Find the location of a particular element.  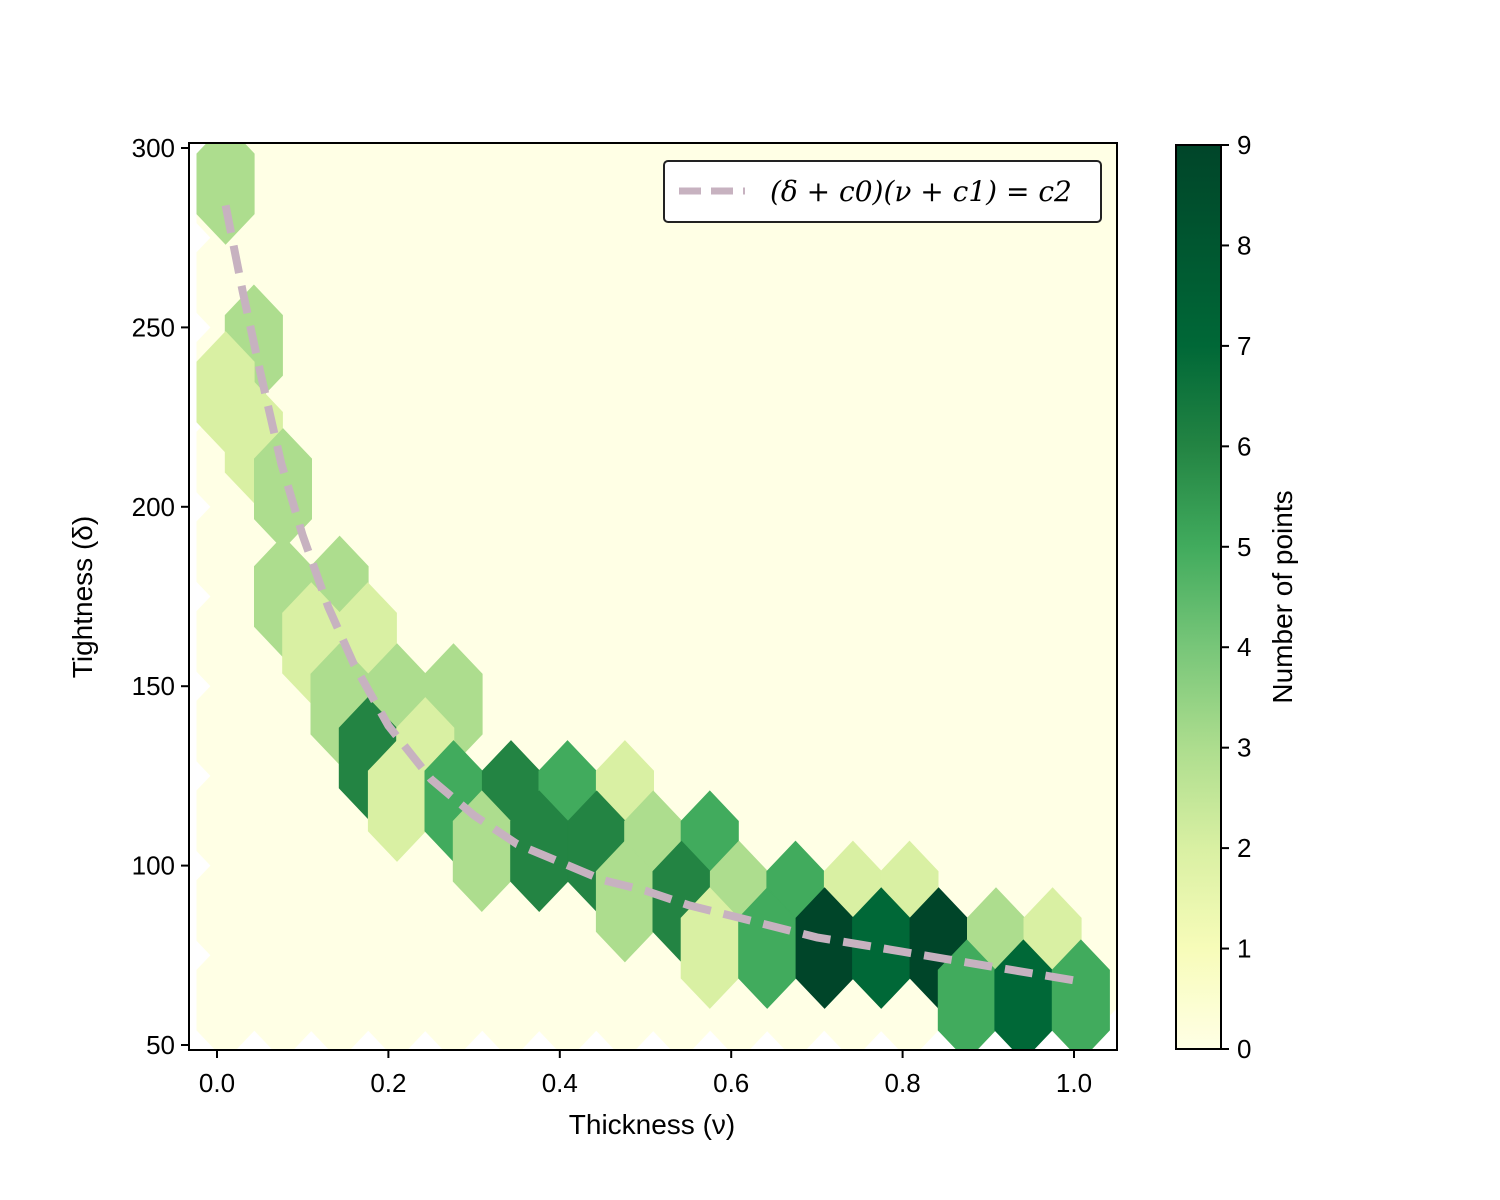

colorbar-ticks: 0 1 2 3 4 5 6 7 8 9 is located at coordinates (1236, 597).